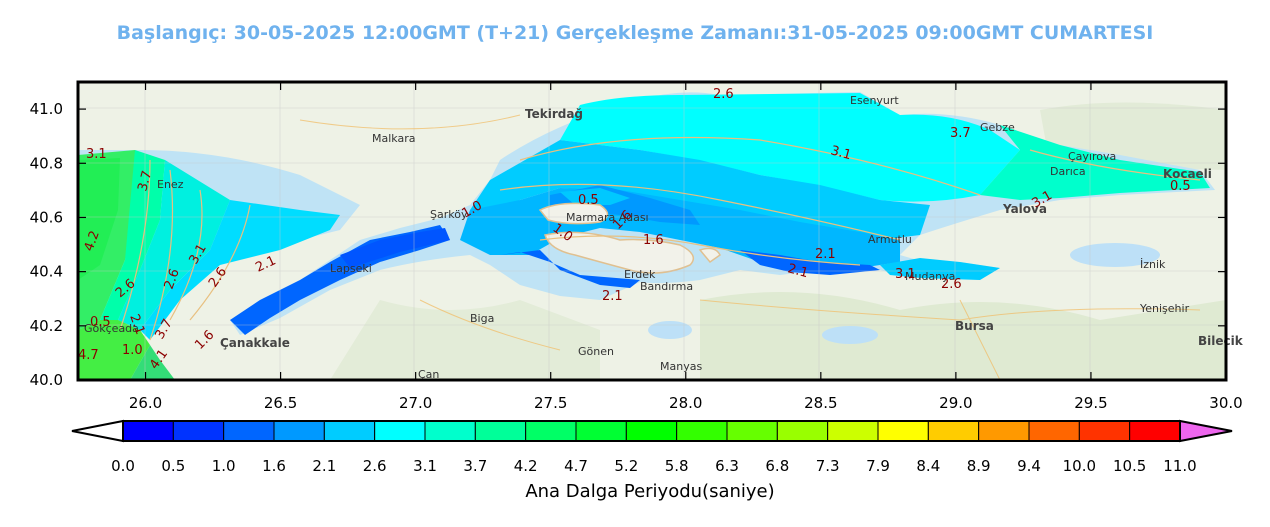 The image size is (1270, 527). What do you see at coordinates (626, 466) in the screenshot?
I see `colorbar-tick-label: 5.2` at bounding box center [626, 466].